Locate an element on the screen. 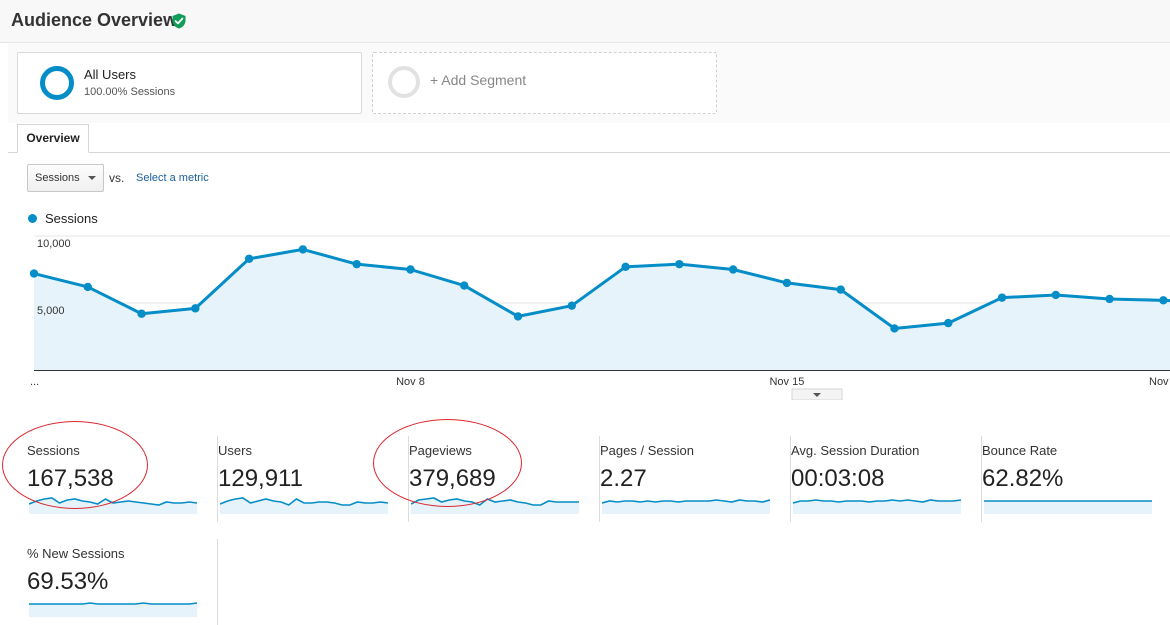 This screenshot has height=625, width=1170. x-tick-label: Nov 15 is located at coordinates (786, 382).